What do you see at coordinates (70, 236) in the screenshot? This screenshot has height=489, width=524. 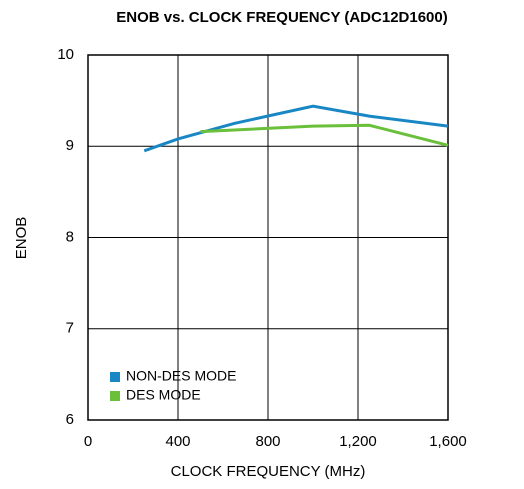 I see `y-tick-label: 8` at bounding box center [70, 236].